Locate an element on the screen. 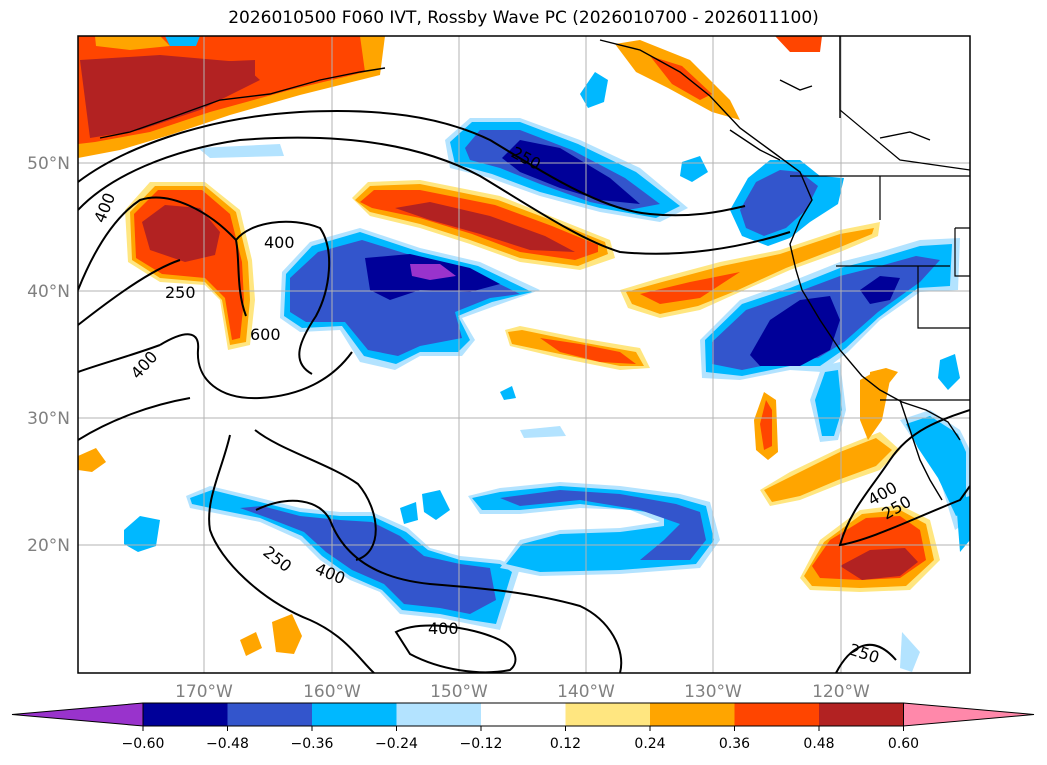 The image size is (1047, 765). lon-label: 120°W is located at coordinates (841, 692).